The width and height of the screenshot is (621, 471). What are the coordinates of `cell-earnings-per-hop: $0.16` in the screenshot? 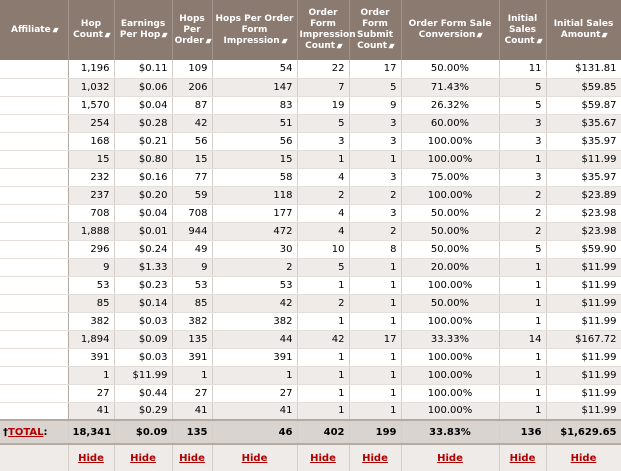 It's located at (143, 177).